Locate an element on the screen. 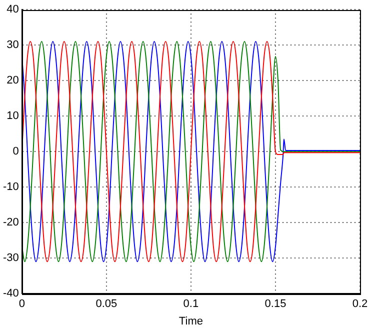  y-tick-label: 40 is located at coordinates (12, 10).